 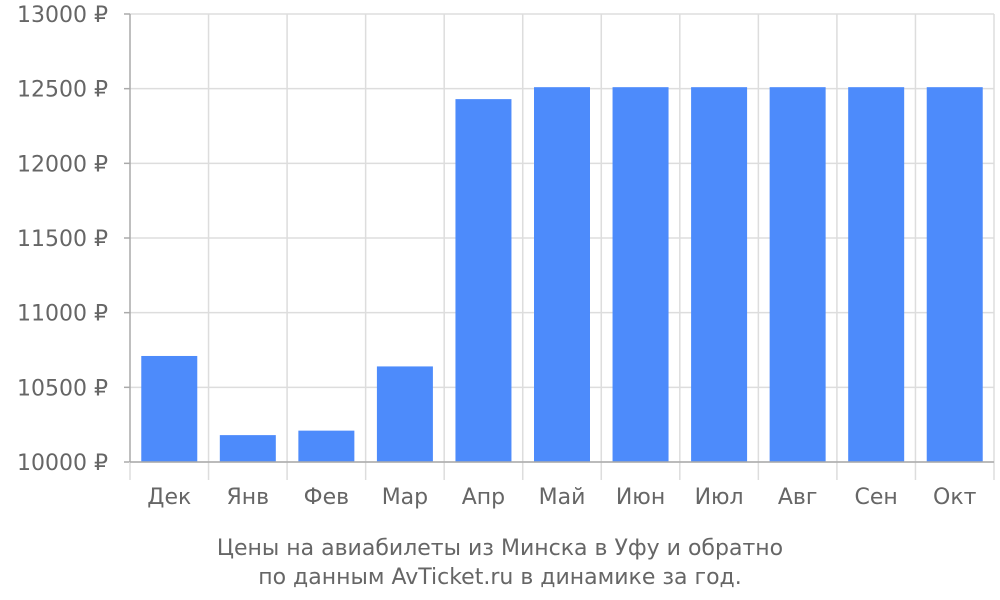 I want to click on x-tick-label: Мар, so click(x=405, y=497).